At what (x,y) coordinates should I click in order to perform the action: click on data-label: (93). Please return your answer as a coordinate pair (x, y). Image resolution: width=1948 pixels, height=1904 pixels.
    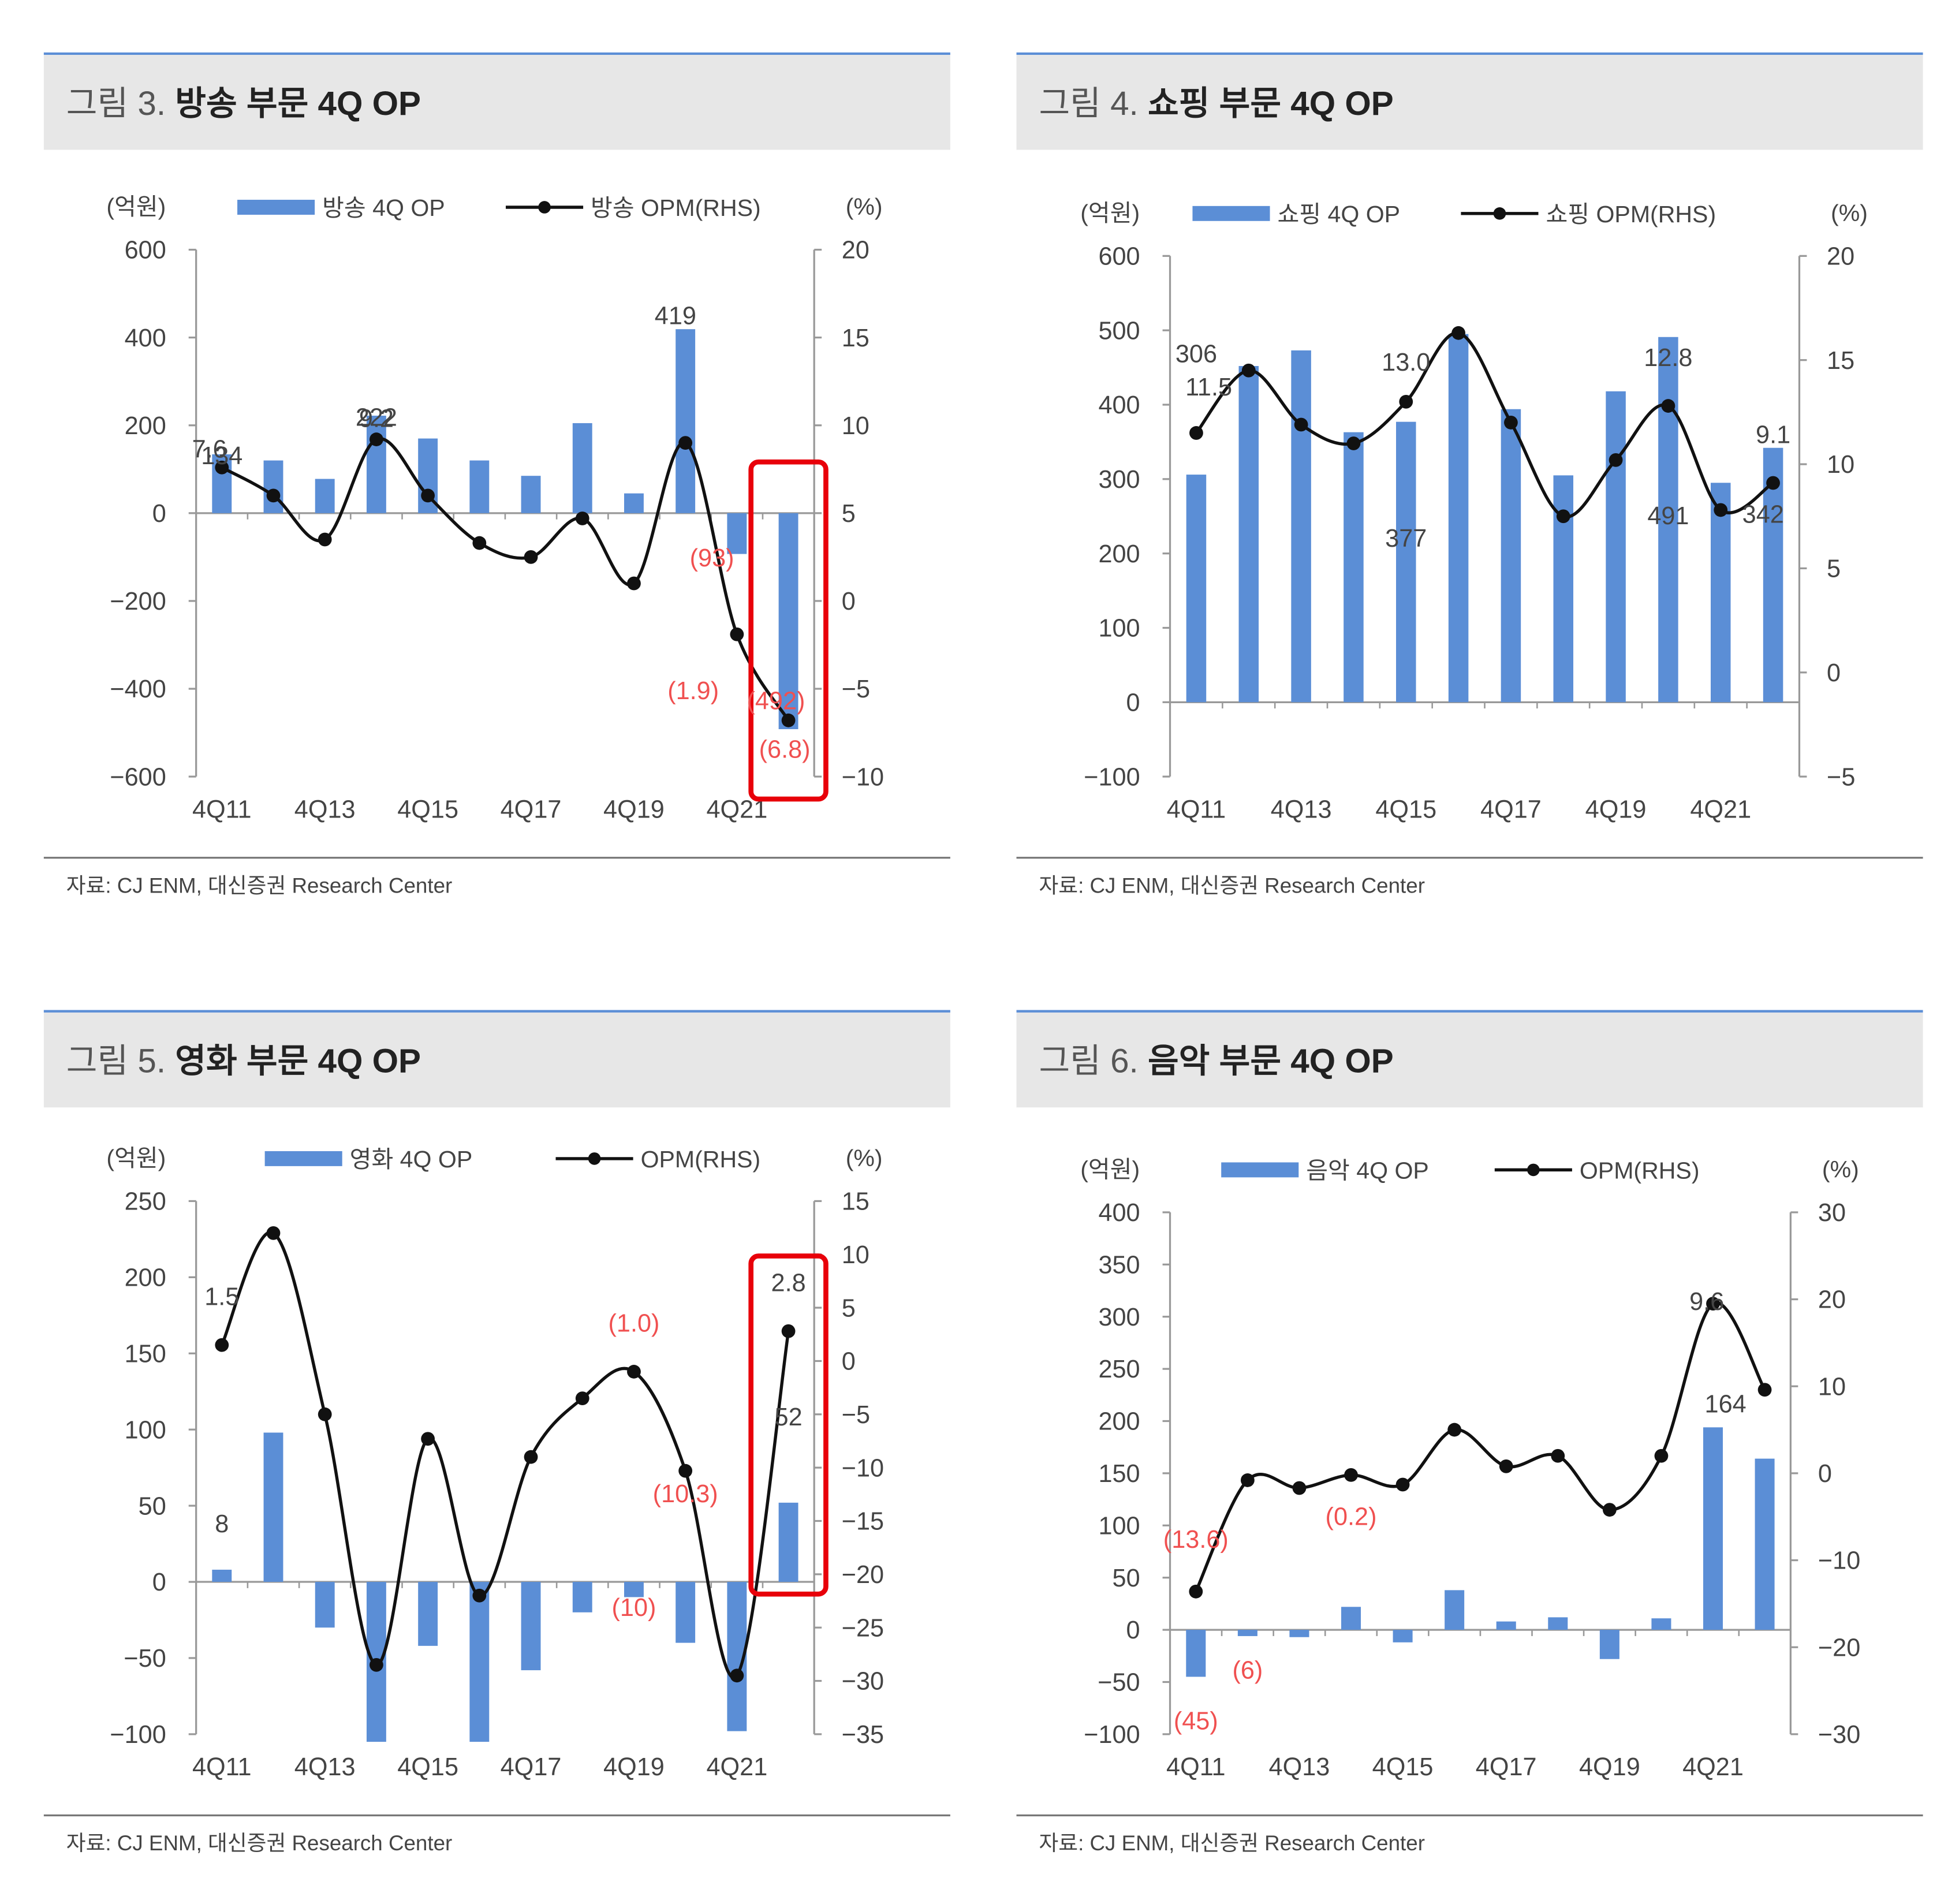
    Looking at the image, I should click on (712, 558).